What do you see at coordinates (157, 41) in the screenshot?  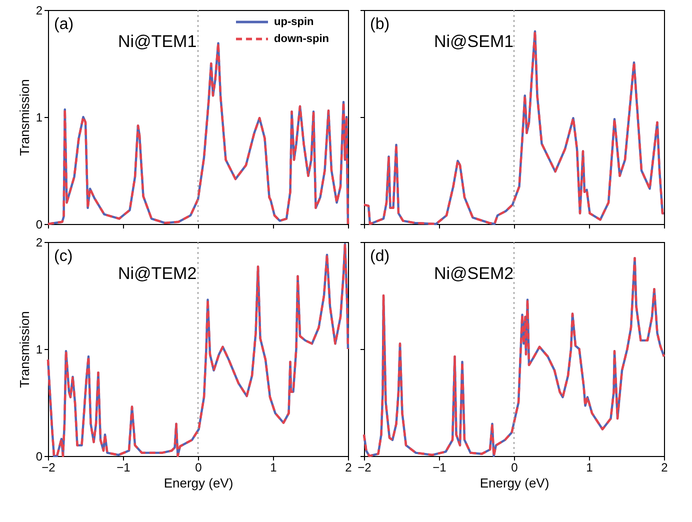 I see `annotation: Ni@TEM1` at bounding box center [157, 41].